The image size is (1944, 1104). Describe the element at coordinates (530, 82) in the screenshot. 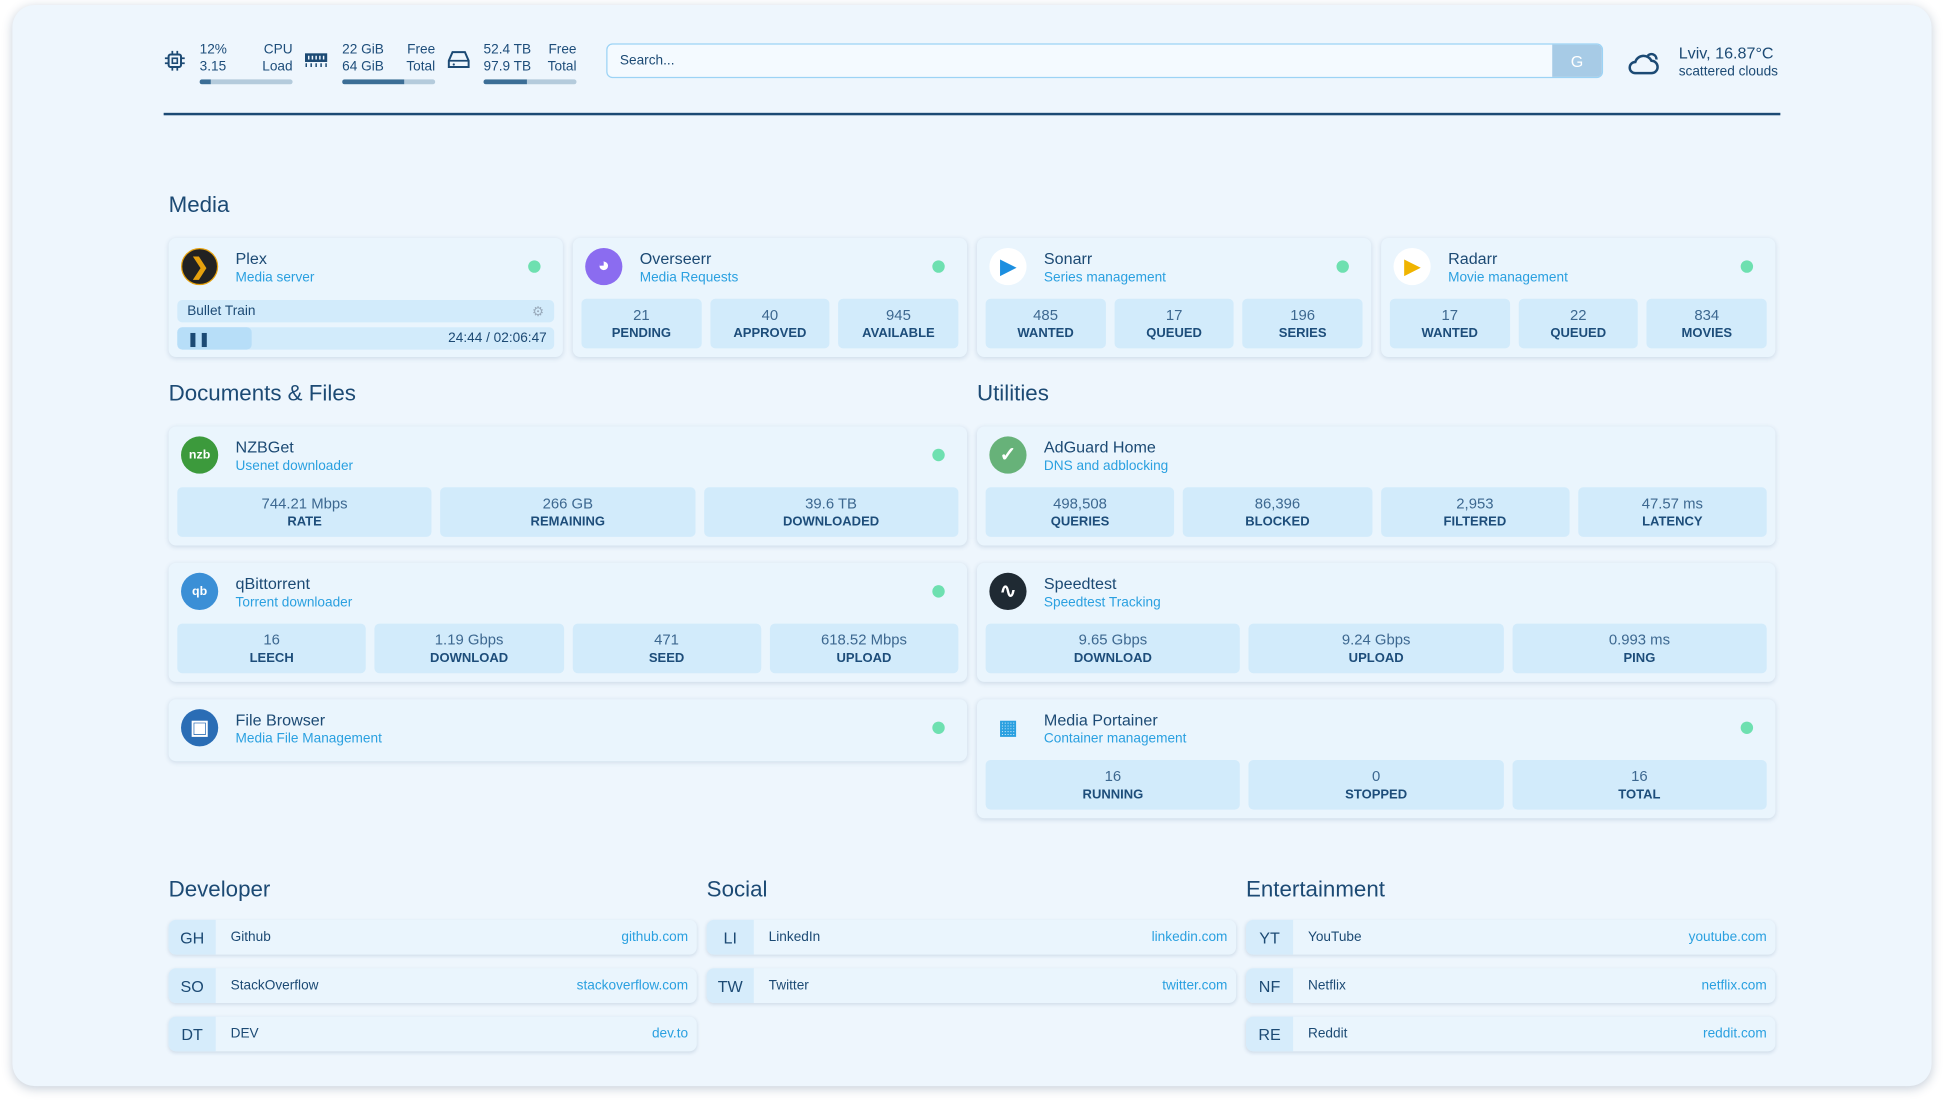

I see `disk-bar` at that location.